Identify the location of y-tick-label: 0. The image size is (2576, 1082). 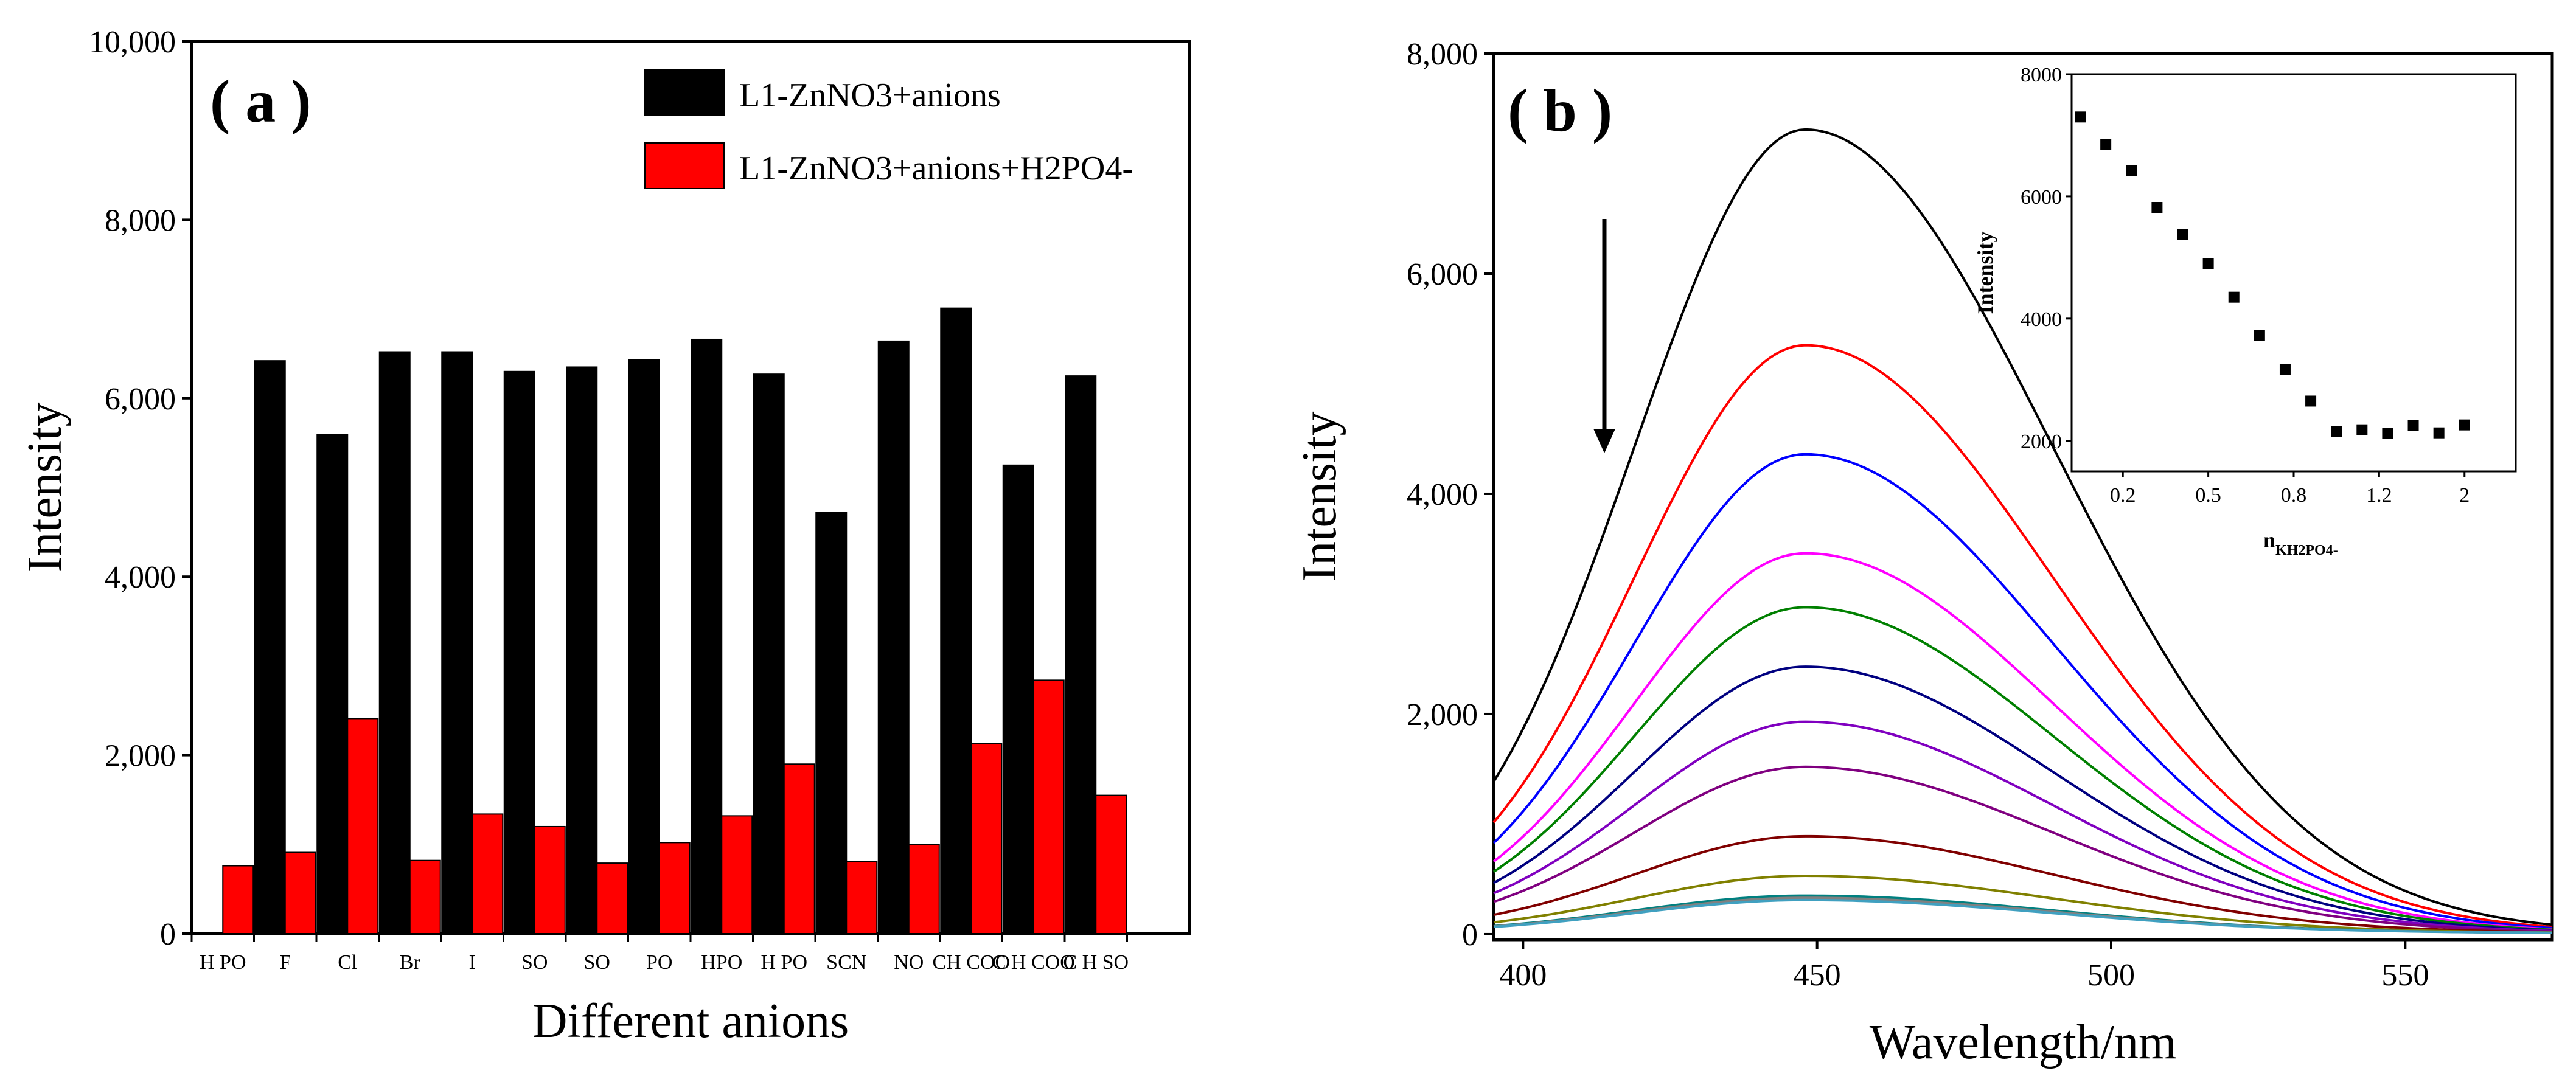
(168, 934).